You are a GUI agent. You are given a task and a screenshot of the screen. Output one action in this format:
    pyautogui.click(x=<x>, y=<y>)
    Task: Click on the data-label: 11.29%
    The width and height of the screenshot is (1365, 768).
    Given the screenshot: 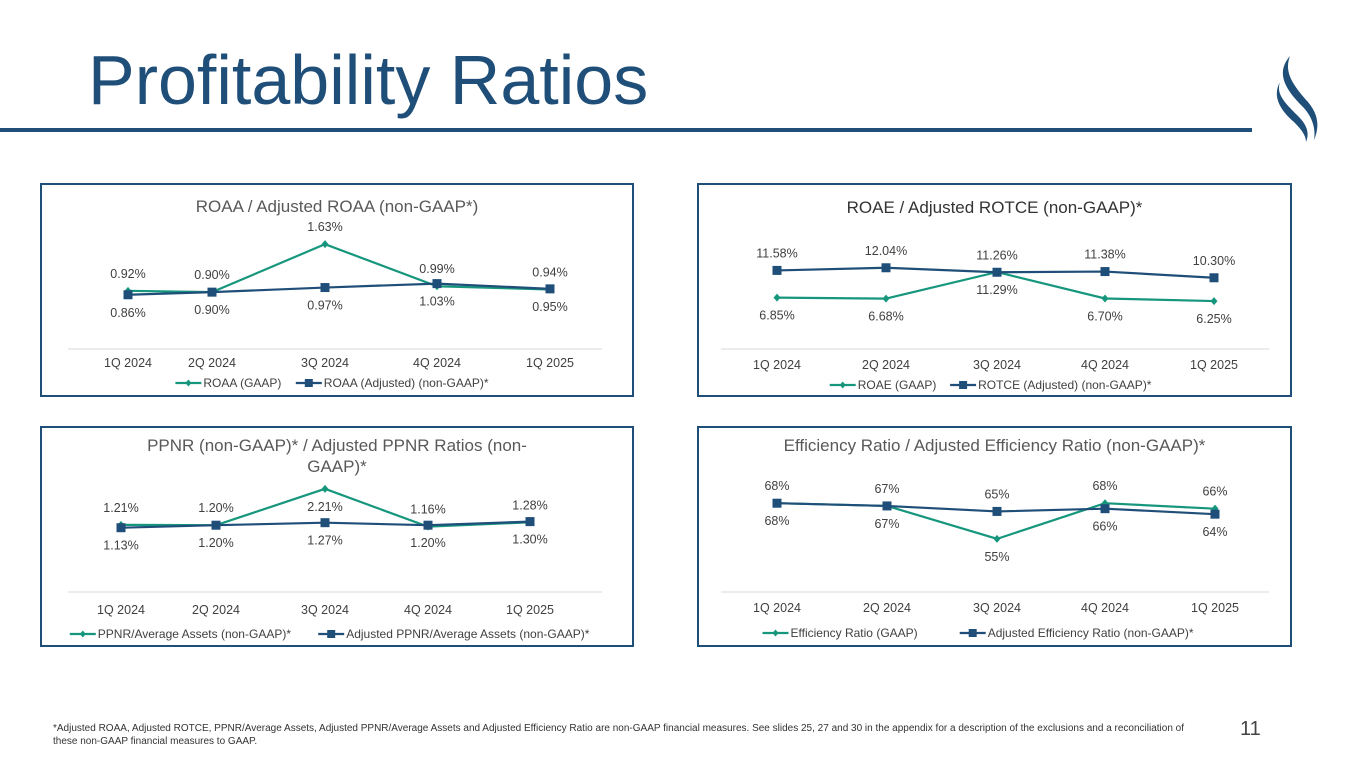 What is the action you would take?
    pyautogui.click(x=996, y=290)
    